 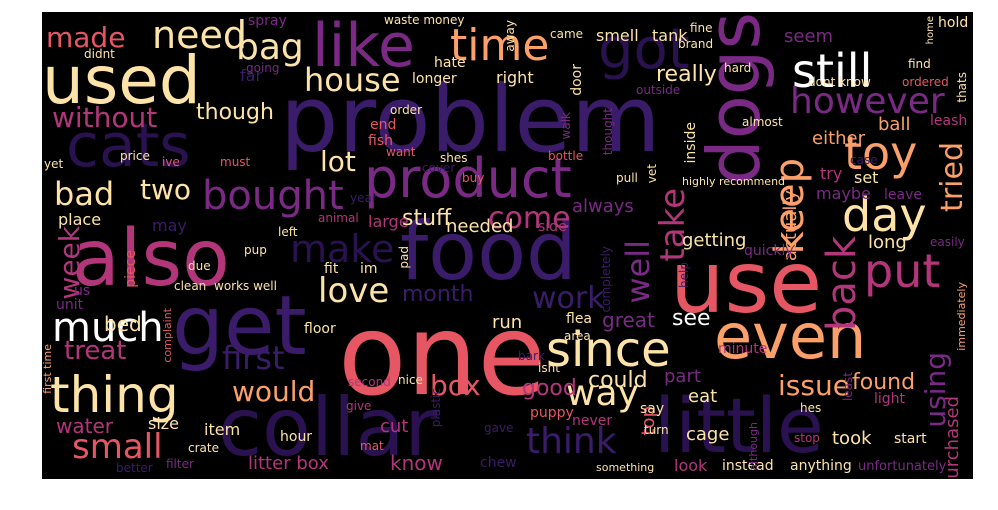 What do you see at coordinates (95, 351) in the screenshot?
I see `word: treat` at bounding box center [95, 351].